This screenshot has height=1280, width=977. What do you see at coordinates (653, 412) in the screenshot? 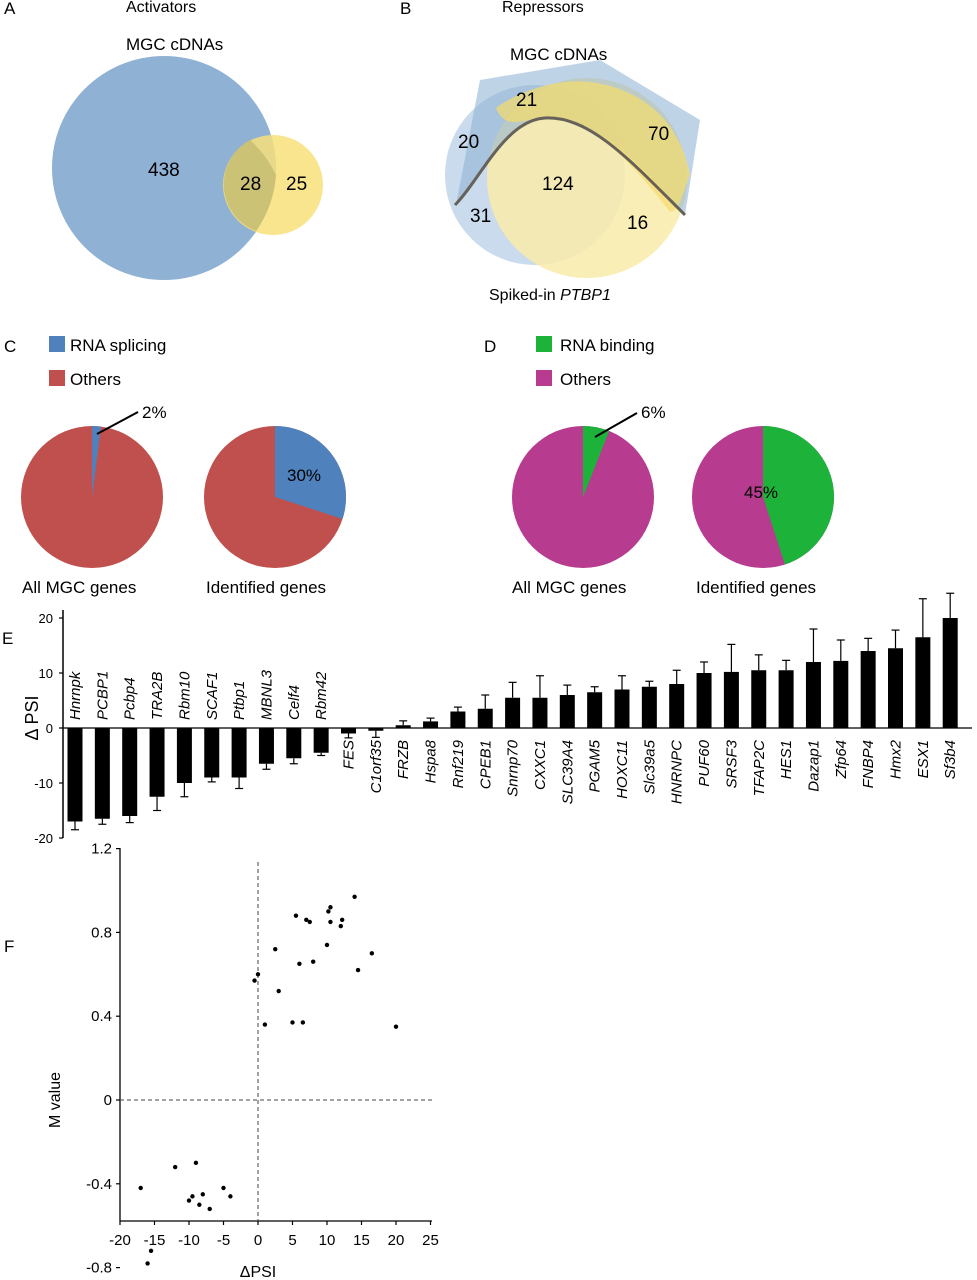
I see `callout-d-0: 6%` at bounding box center [653, 412].